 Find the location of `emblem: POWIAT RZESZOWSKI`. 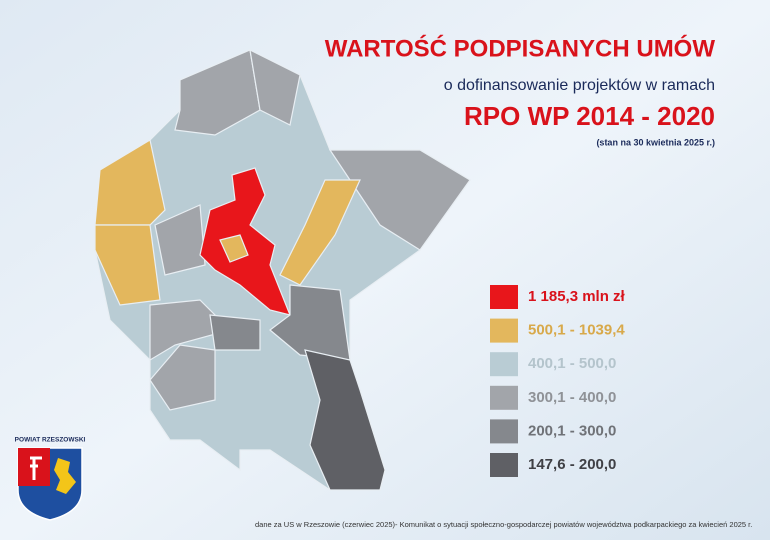

emblem: POWIAT RZESZOWSKI is located at coordinates (50, 479).